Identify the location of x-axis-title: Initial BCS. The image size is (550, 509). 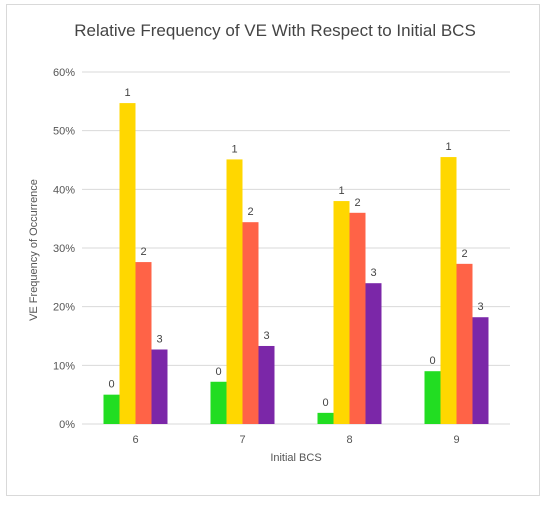
(295, 458).